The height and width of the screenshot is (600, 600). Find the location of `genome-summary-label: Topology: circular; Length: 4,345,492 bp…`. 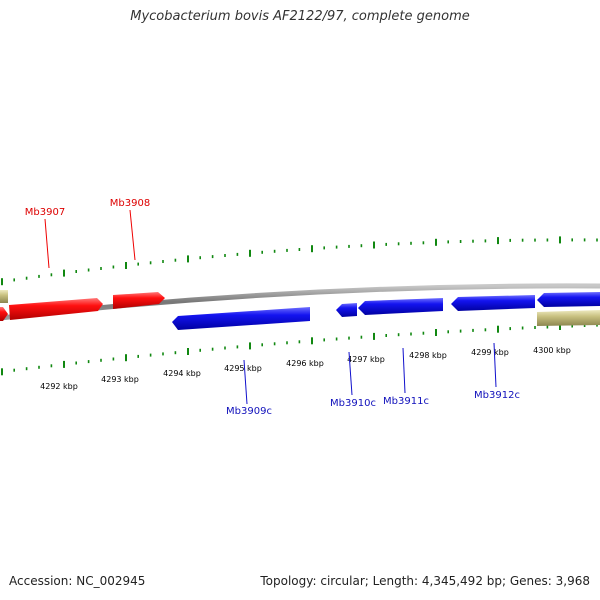

genome-summary-label: Topology: circular; Length: 4,345,492 bp… is located at coordinates (425, 581).